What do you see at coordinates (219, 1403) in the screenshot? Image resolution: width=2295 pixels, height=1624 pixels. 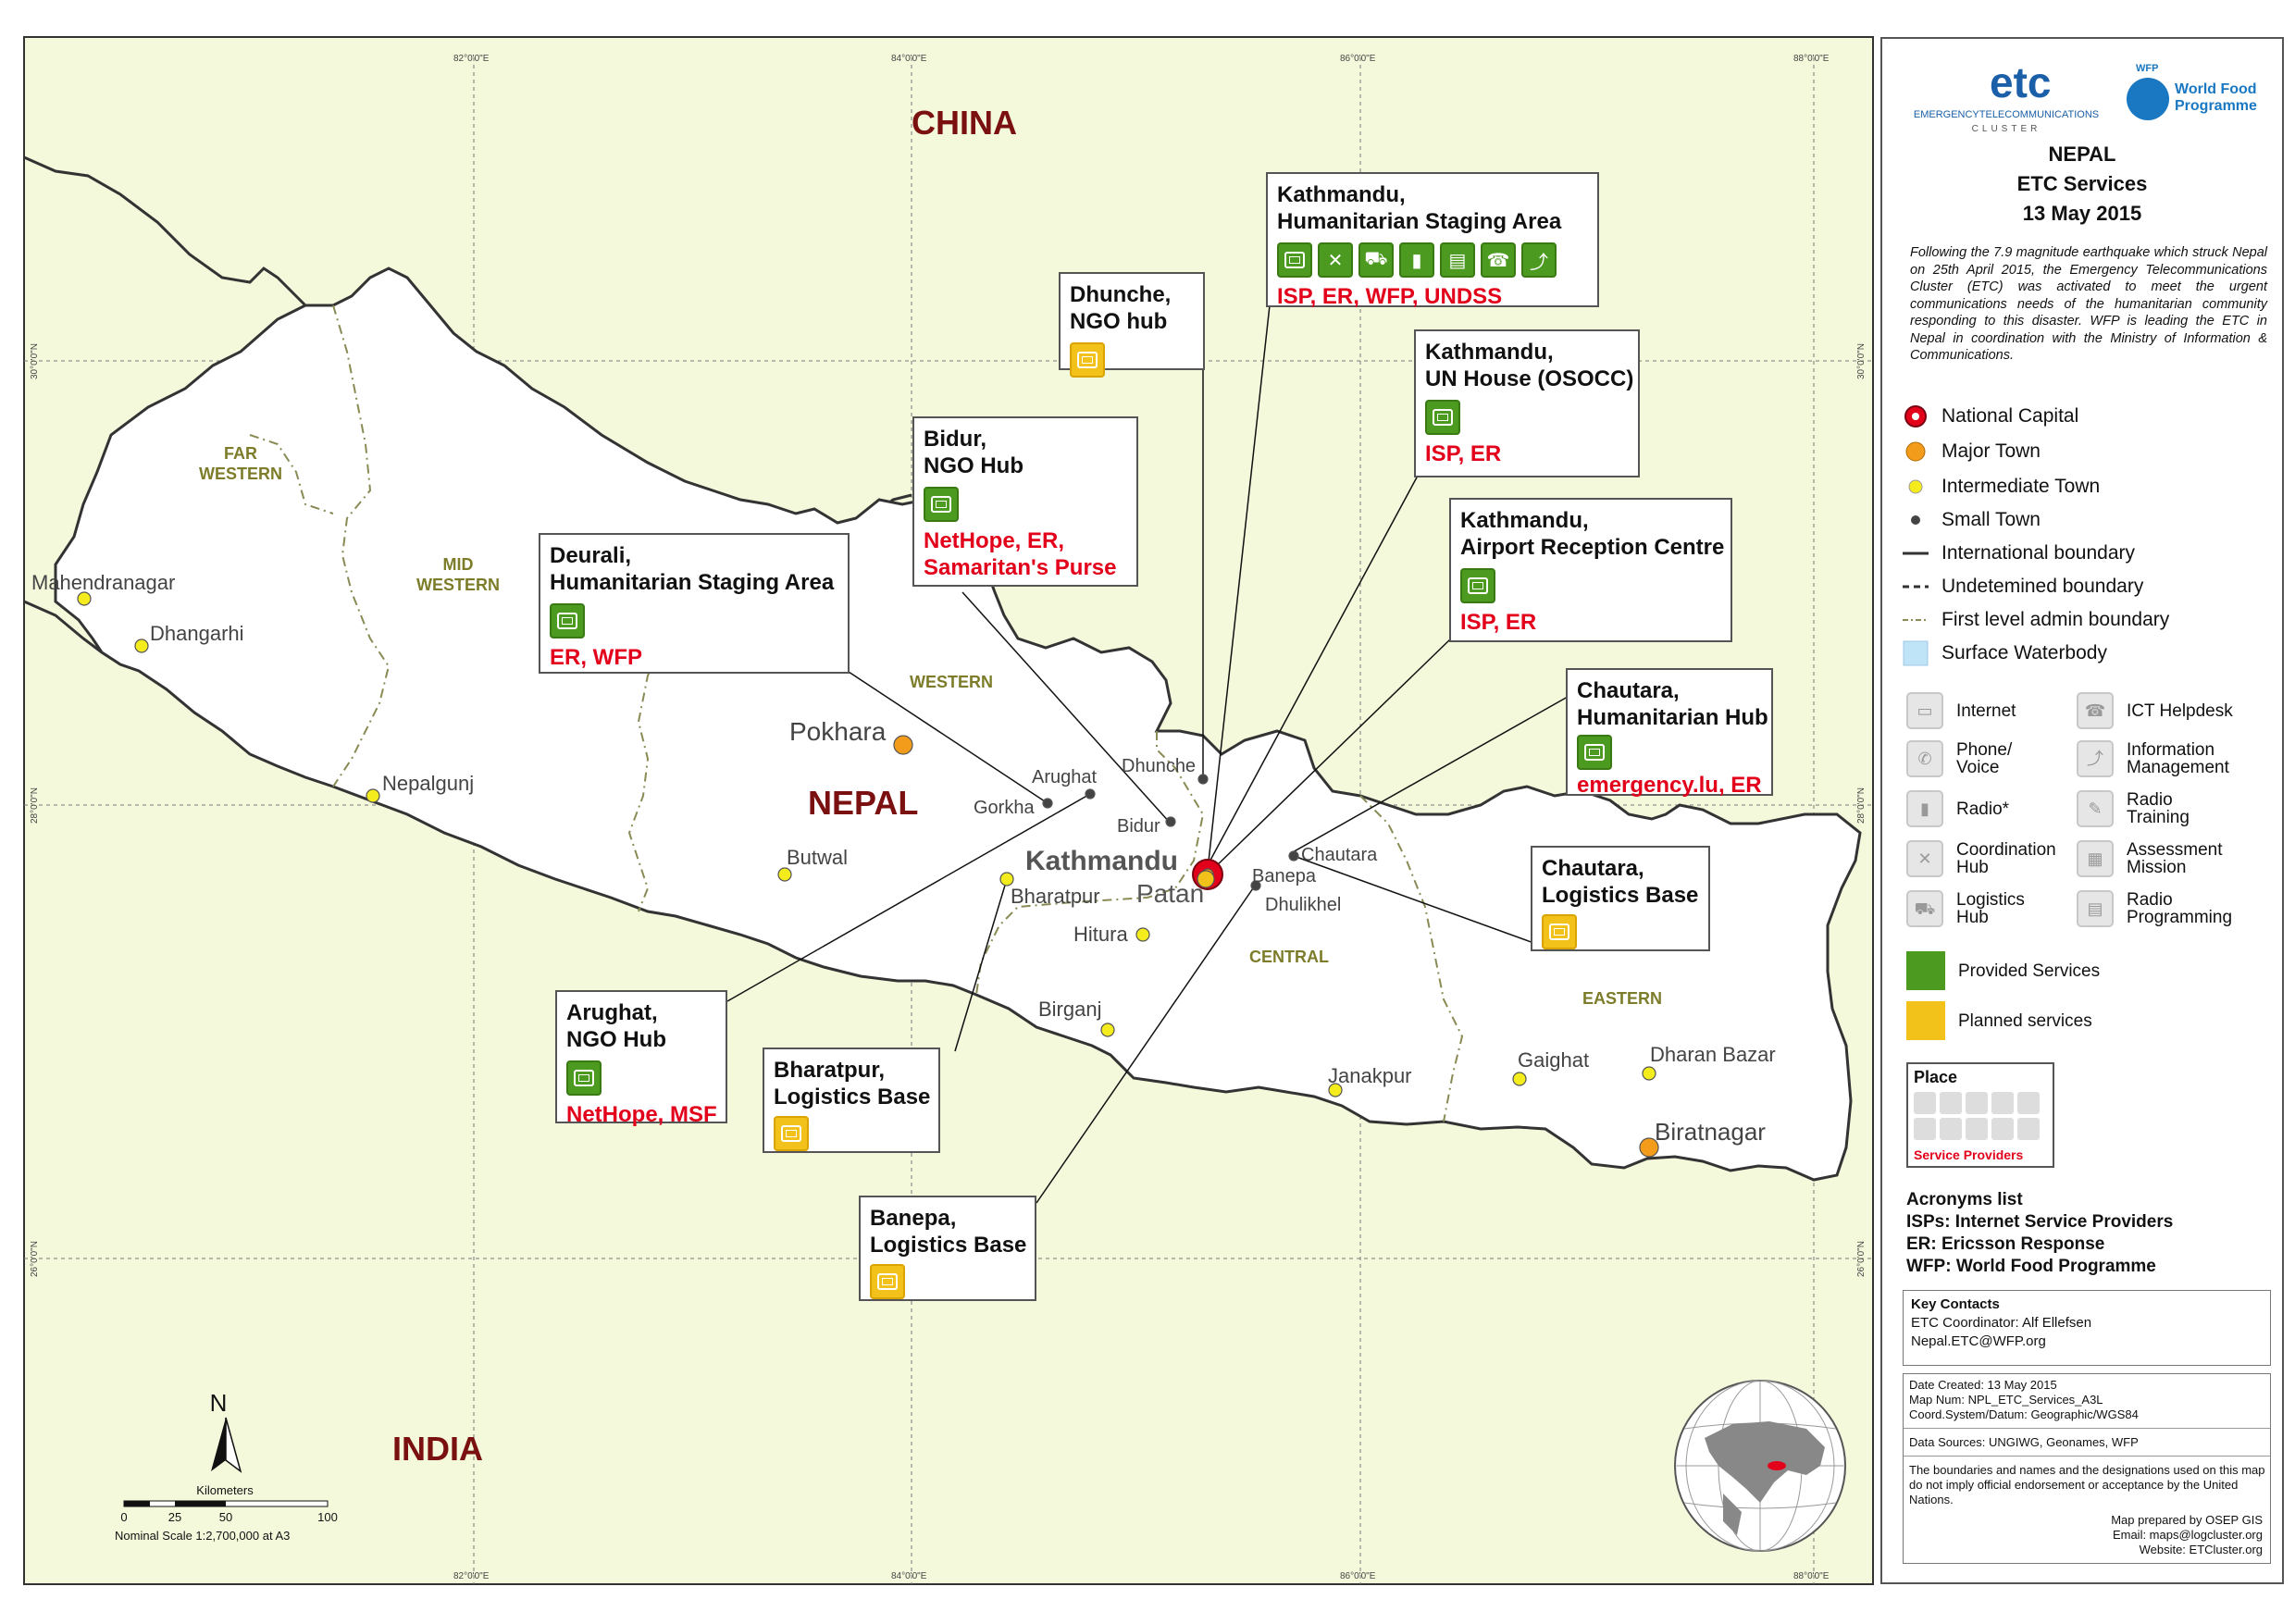 I see `svg-text: N` at bounding box center [219, 1403].